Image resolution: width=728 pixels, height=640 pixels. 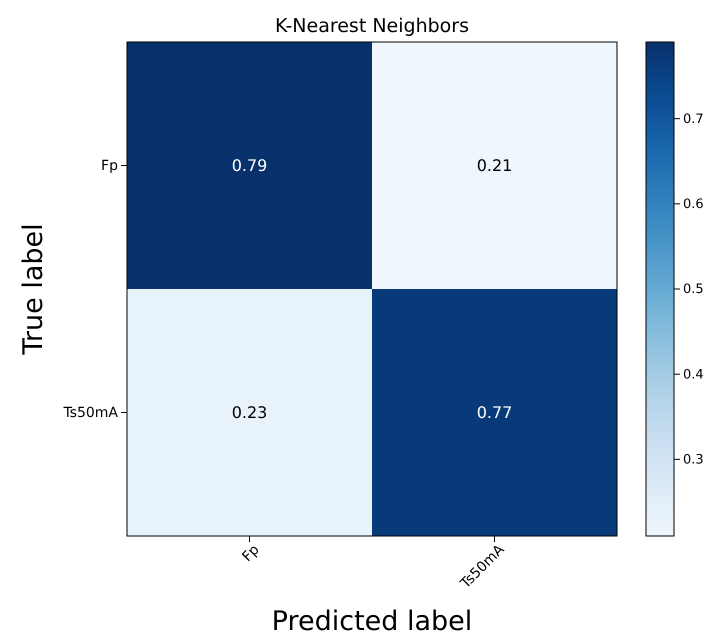 I want to click on chart-title: K-Nearest Neighbors, so click(x=372, y=26).